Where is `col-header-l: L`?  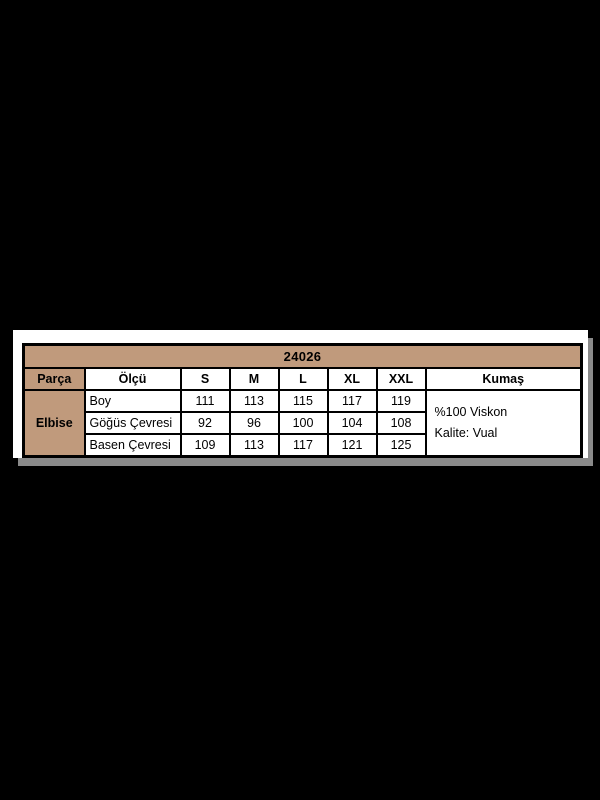 col-header-l: L is located at coordinates (303, 379).